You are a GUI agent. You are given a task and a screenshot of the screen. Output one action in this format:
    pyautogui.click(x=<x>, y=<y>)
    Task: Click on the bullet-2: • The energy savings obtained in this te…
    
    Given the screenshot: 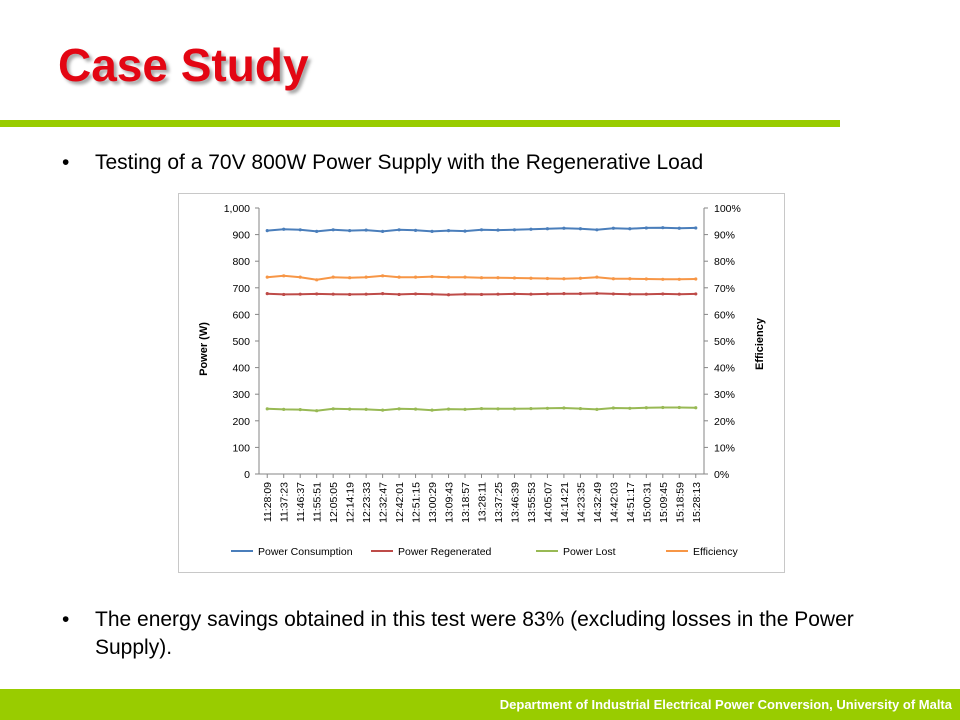 What is the action you would take?
    pyautogui.click(x=492, y=636)
    